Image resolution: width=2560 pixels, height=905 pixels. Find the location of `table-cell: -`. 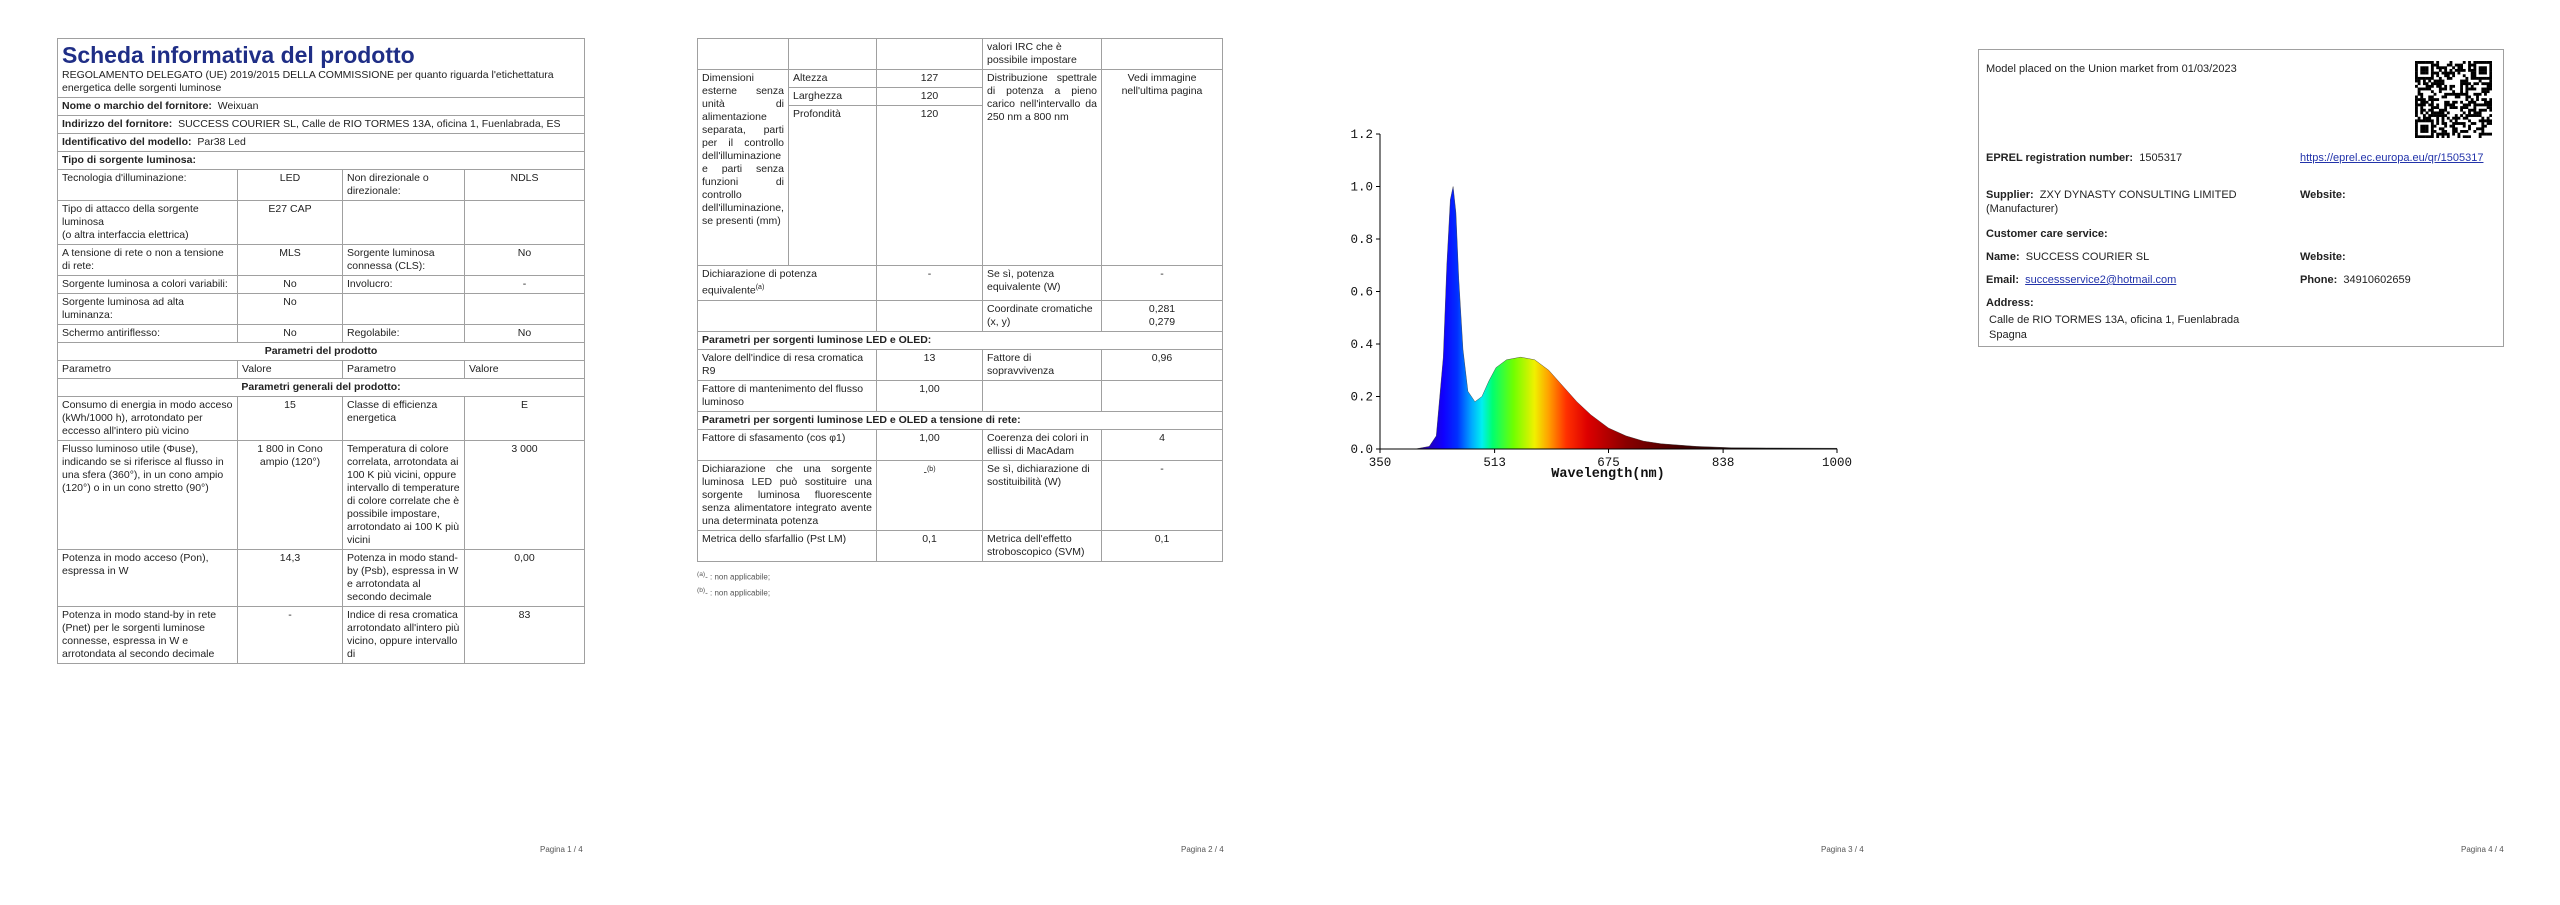

table-cell: - is located at coordinates (290, 635).